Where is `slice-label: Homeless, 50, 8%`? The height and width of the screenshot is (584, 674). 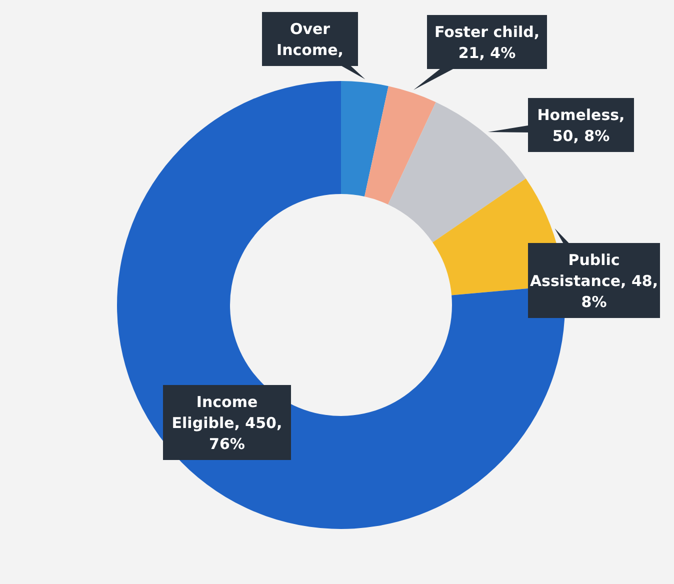 slice-label: Homeless, 50, 8% is located at coordinates (581, 125).